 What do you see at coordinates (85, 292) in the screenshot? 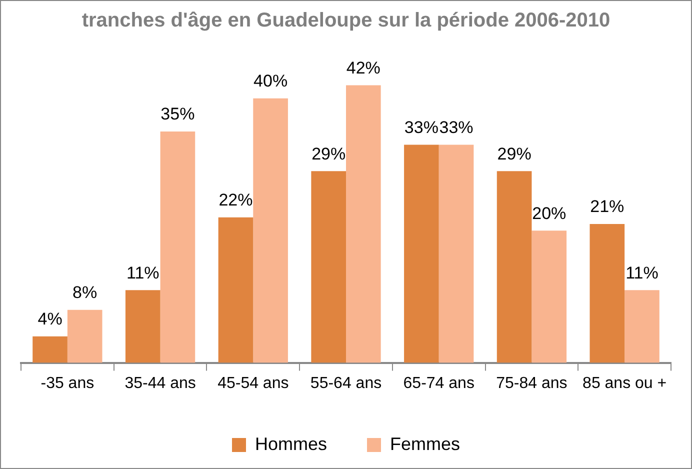
I see `data-label: 8%` at bounding box center [85, 292].